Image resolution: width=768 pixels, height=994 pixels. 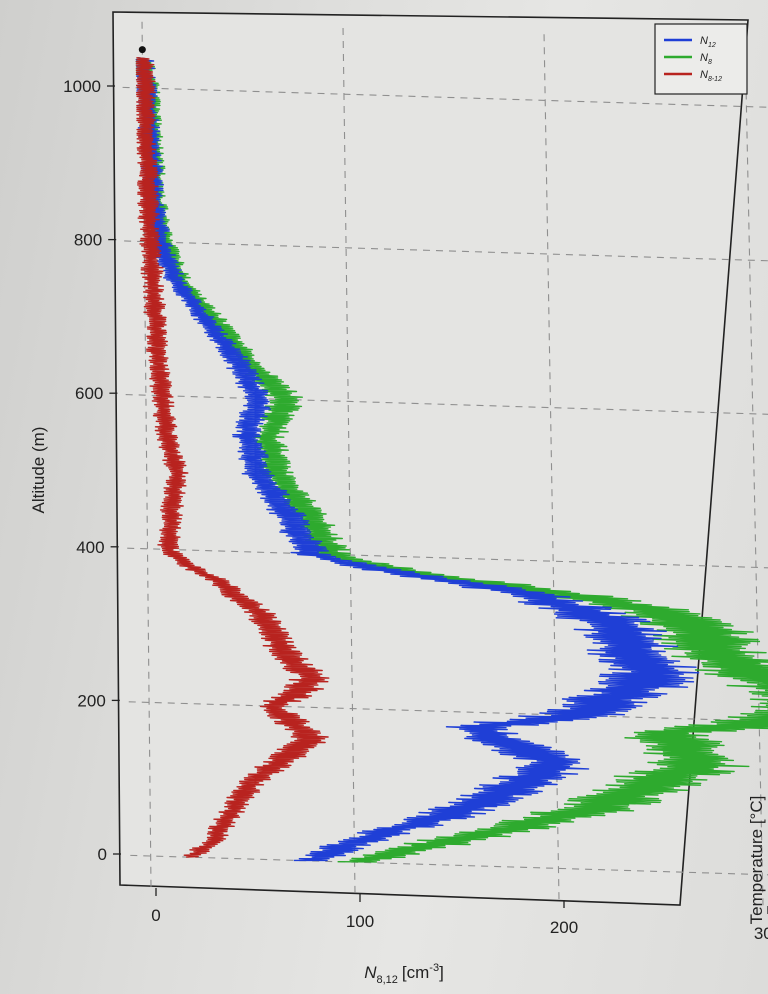 I want to click on x-tick-label-2: 200, so click(x=564, y=927).